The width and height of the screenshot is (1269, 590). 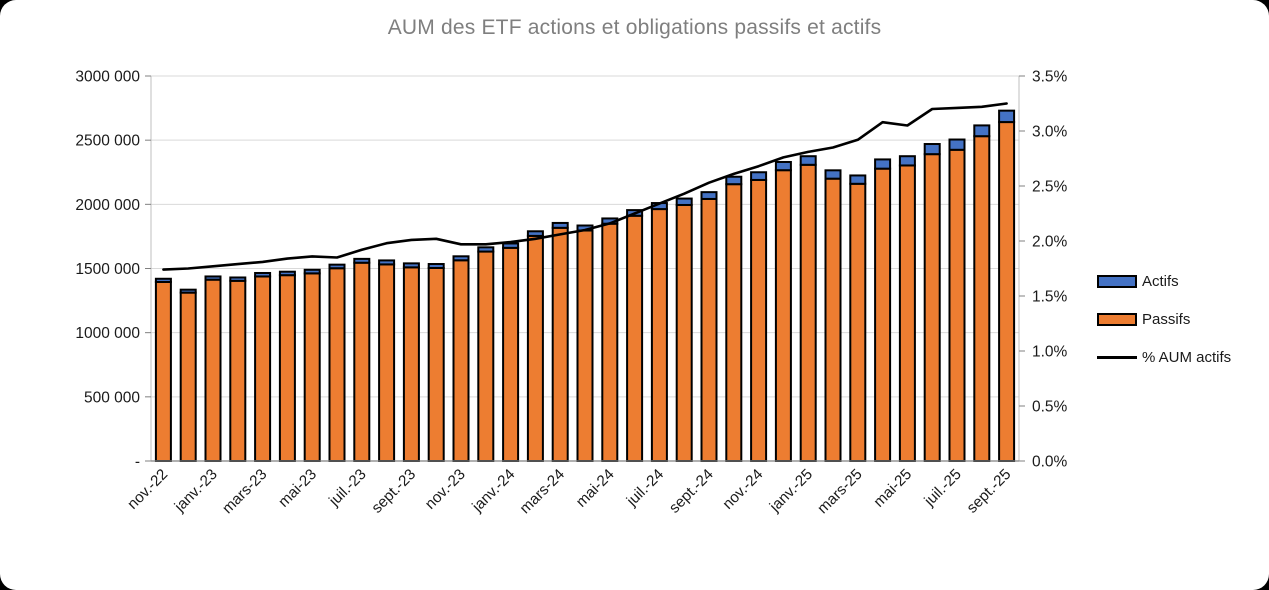 I want to click on right-axis-tick-label: 2.5%, so click(x=1050, y=187).